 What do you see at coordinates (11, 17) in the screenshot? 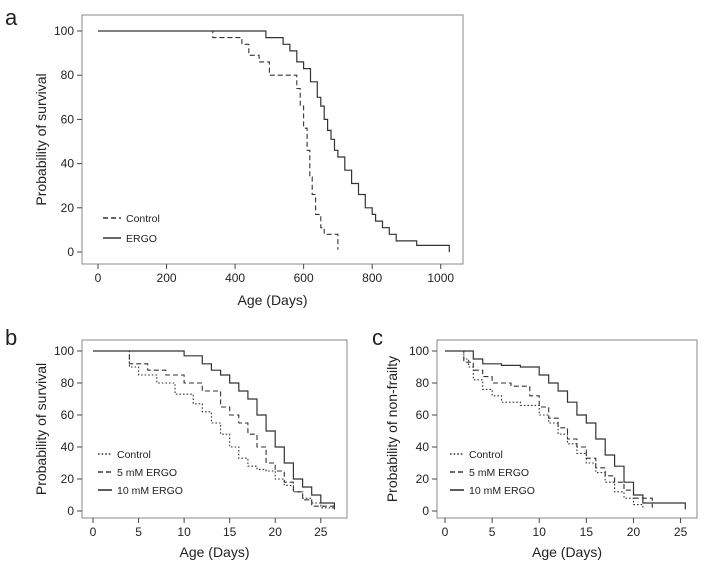
I see `panel-letter-a: a` at bounding box center [11, 17].